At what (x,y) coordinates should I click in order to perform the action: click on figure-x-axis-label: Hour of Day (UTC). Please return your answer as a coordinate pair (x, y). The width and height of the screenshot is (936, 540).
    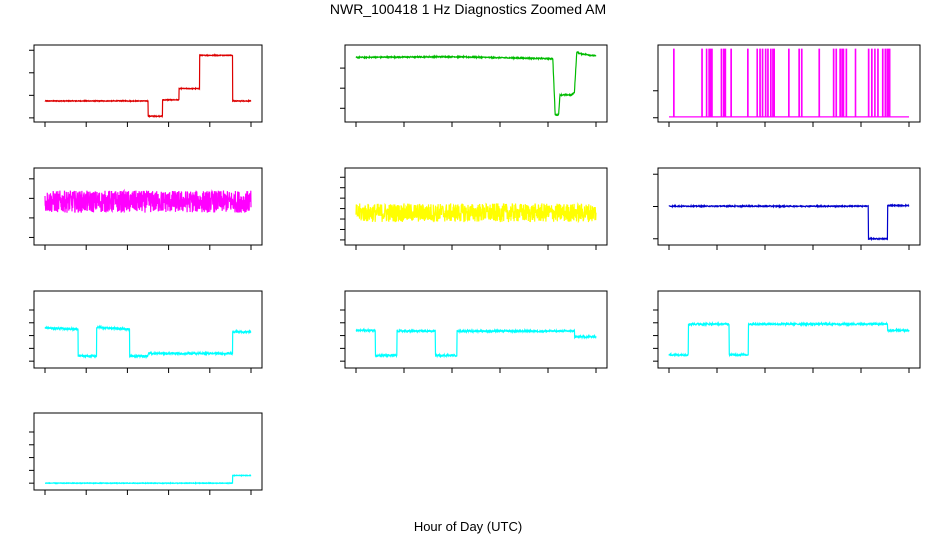
    Looking at the image, I should click on (468, 526).